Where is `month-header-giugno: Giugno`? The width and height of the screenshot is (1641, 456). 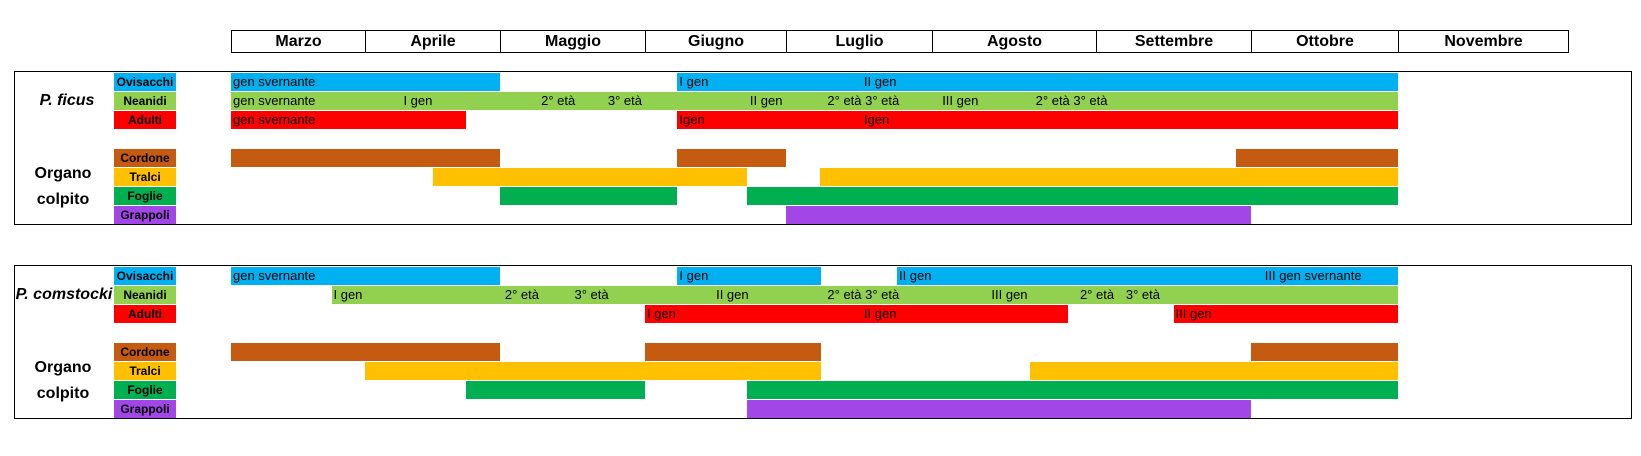 month-header-giugno: Giugno is located at coordinates (716, 41).